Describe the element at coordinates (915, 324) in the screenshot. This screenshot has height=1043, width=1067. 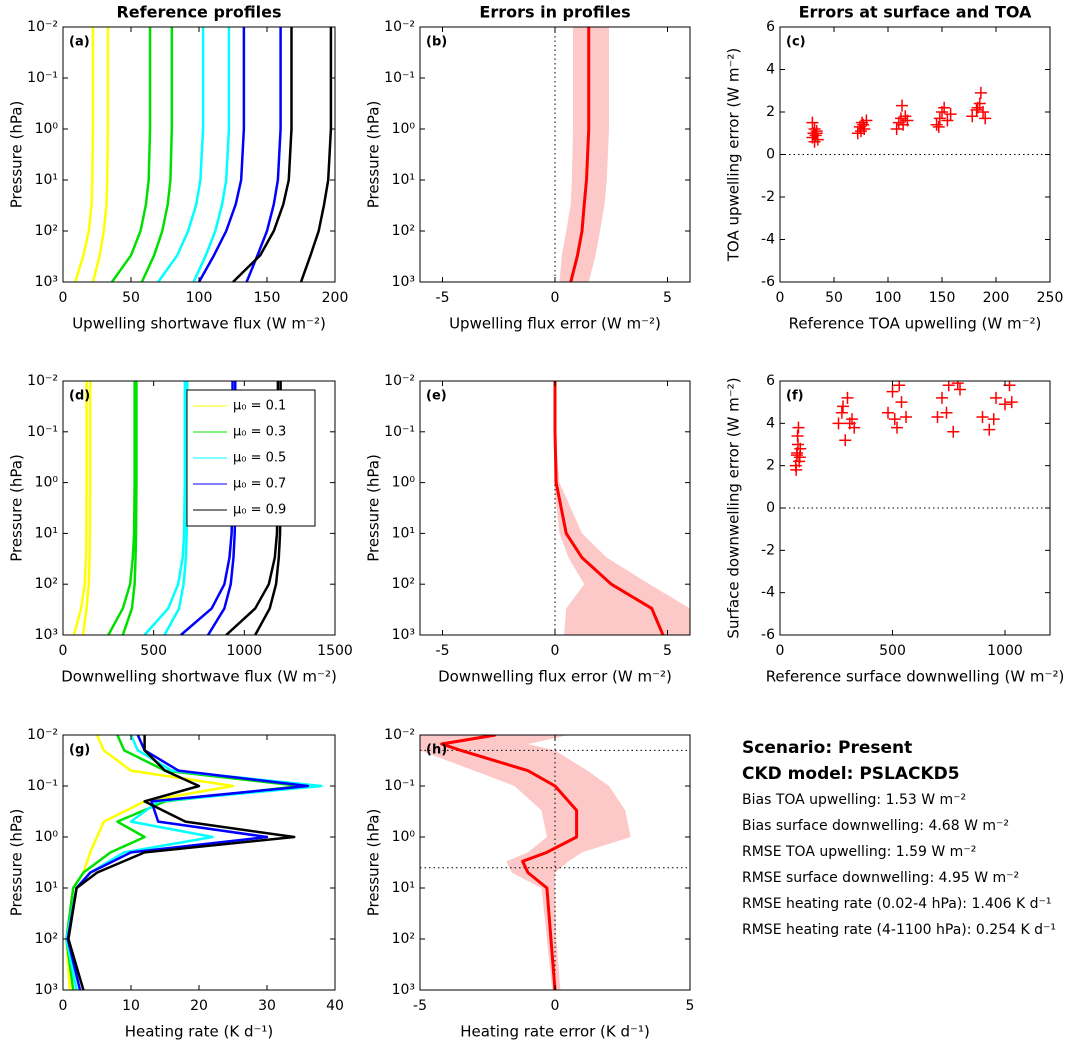
I see `x-axis-label: Reference TOA upwelling (W m⁻²)` at that location.